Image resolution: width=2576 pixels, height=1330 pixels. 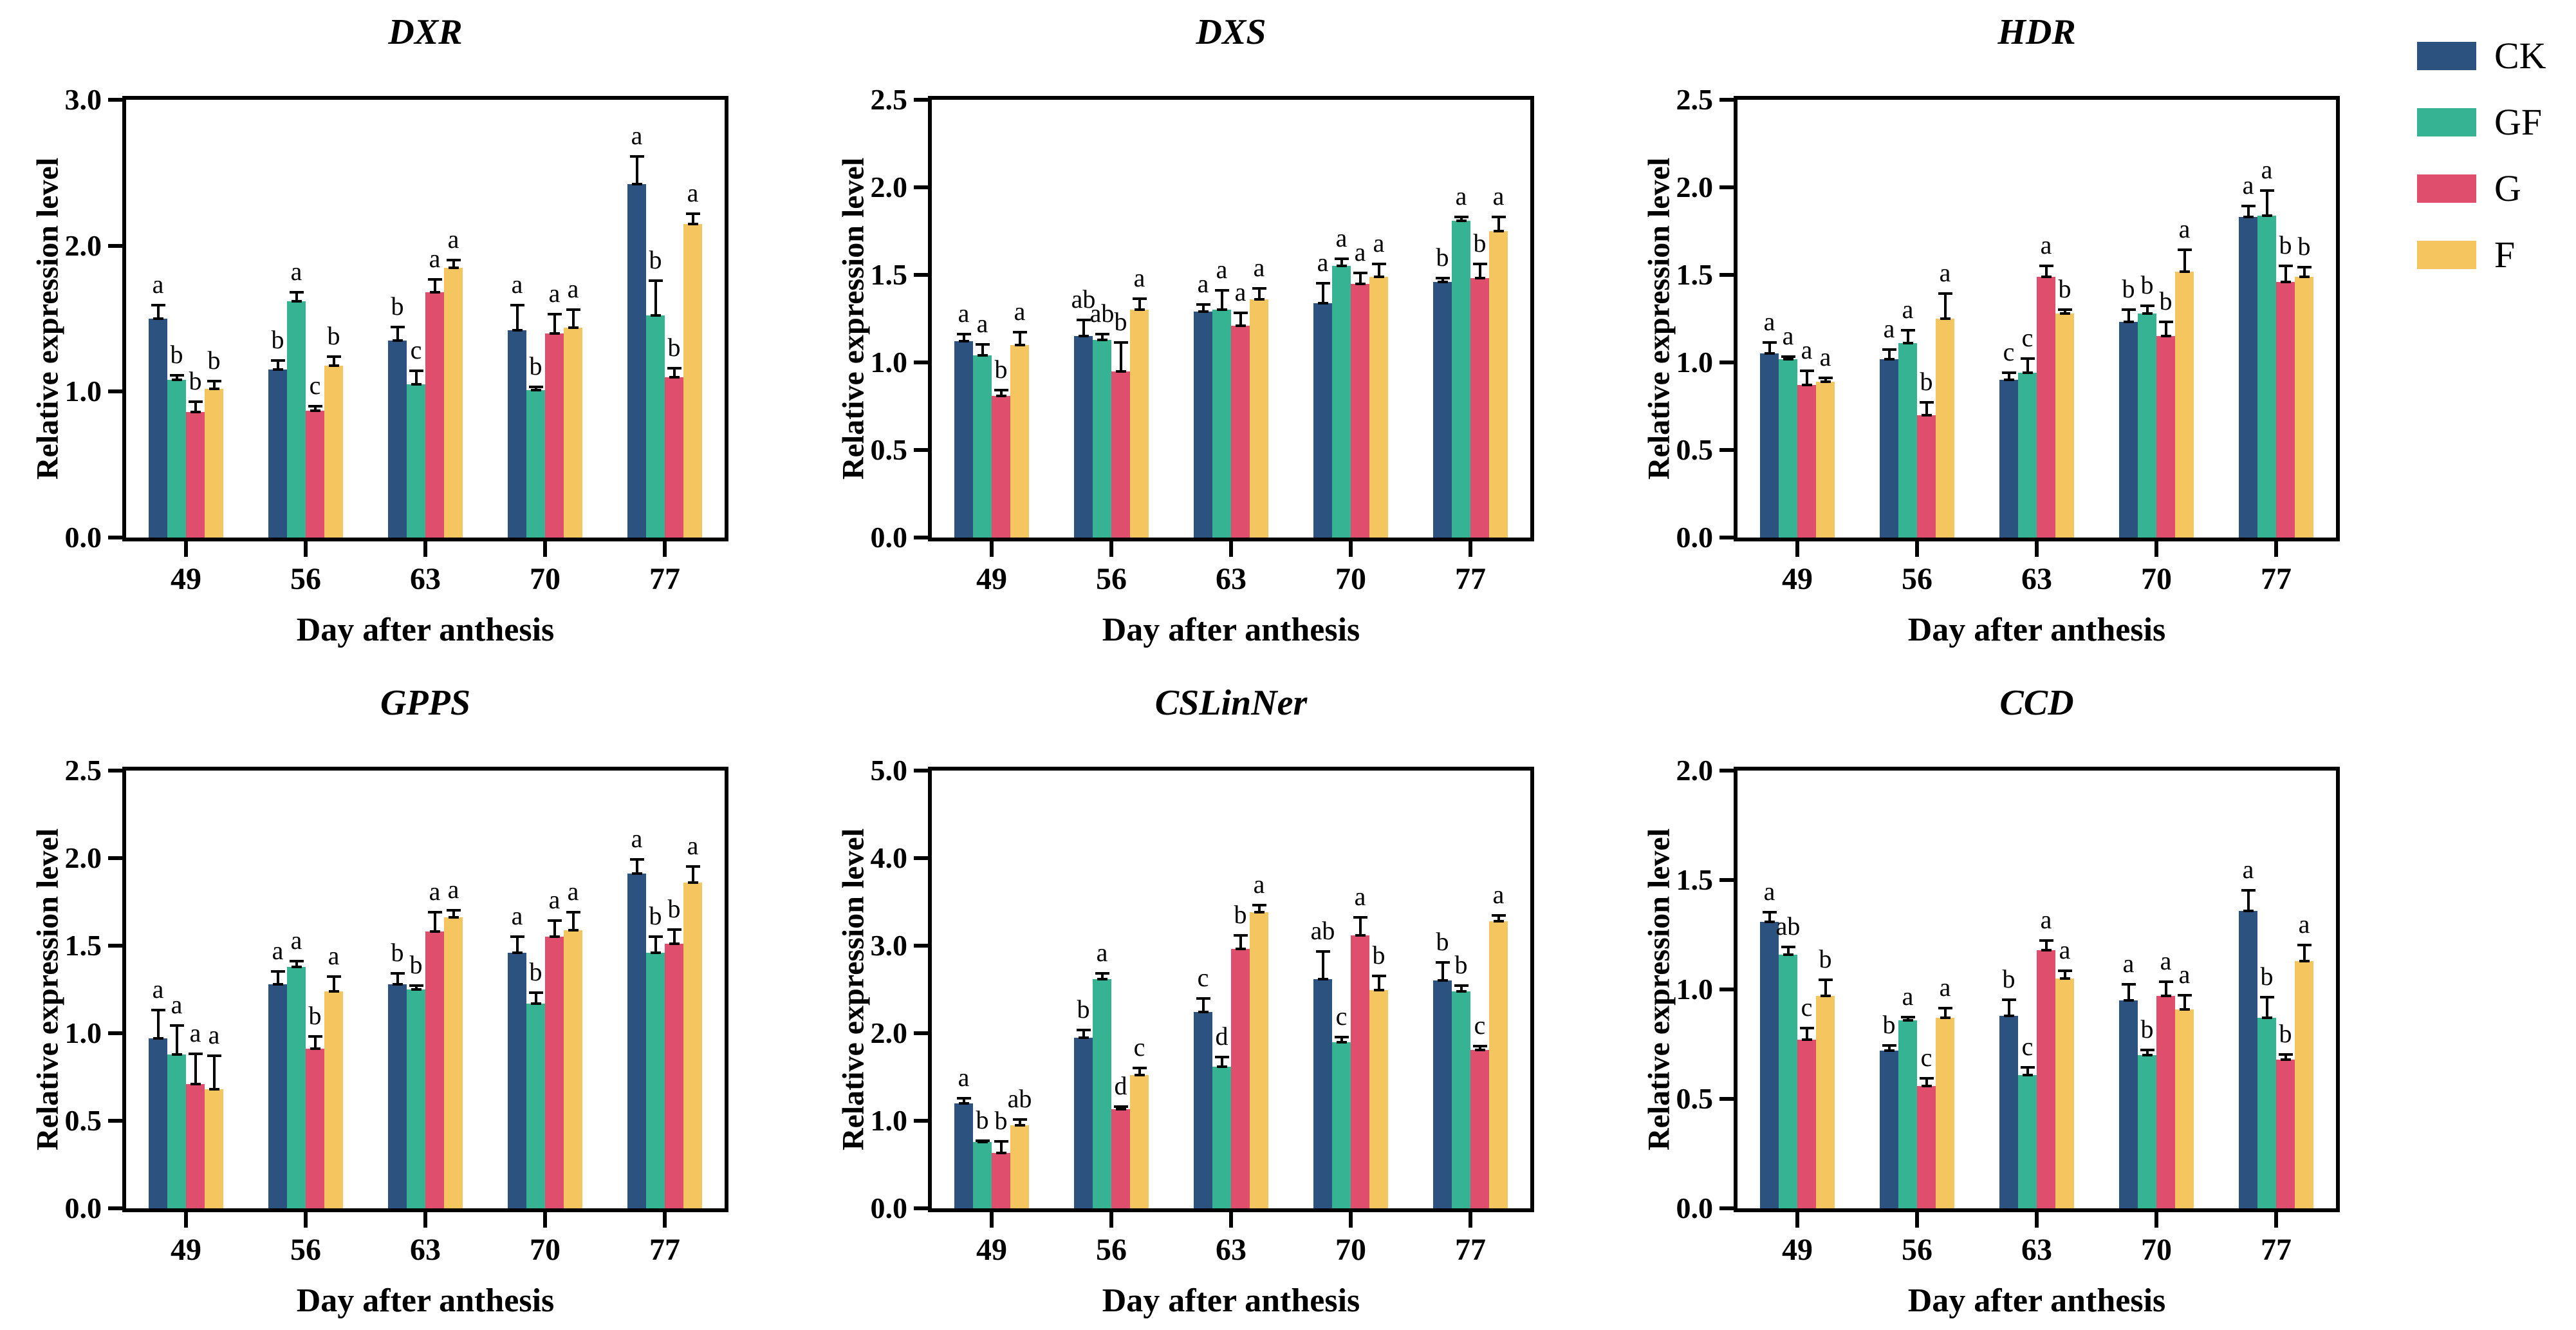 I want to click on chart-title: CSLinNer, so click(x=1231, y=703).